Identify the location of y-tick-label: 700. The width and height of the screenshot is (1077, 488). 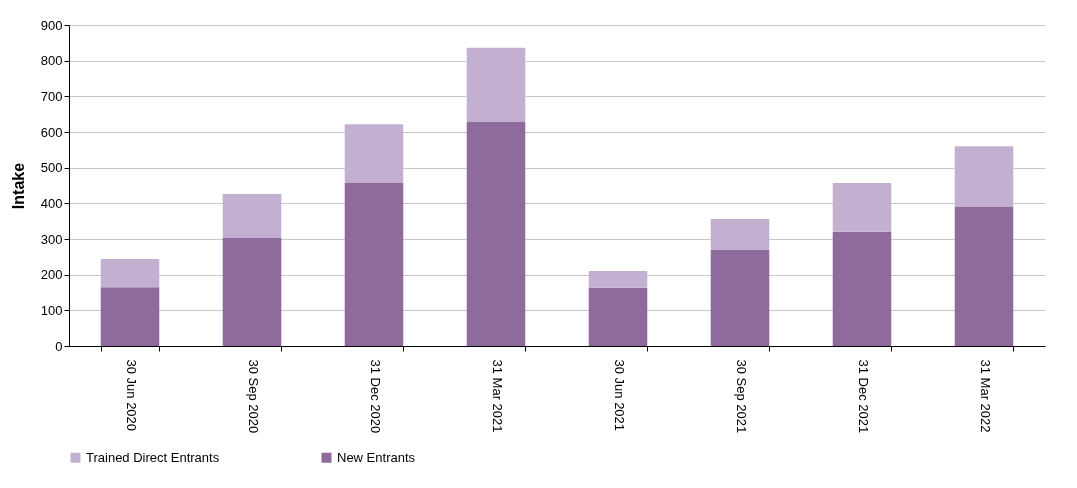
(51, 96).